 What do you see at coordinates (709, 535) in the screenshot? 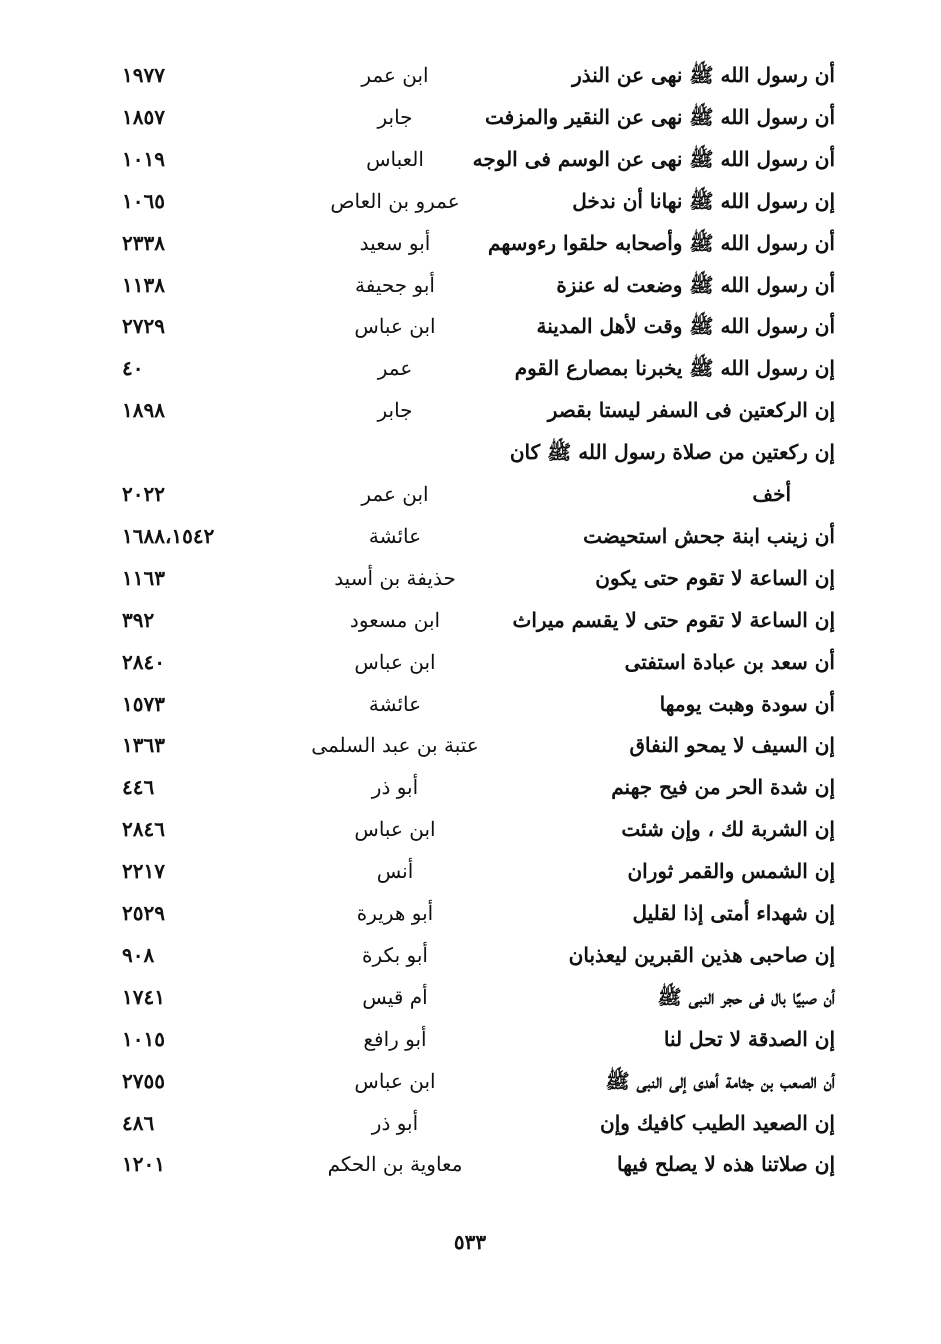
I see `hadith-text: أن زينب ابنة جحش استحيضت` at bounding box center [709, 535].